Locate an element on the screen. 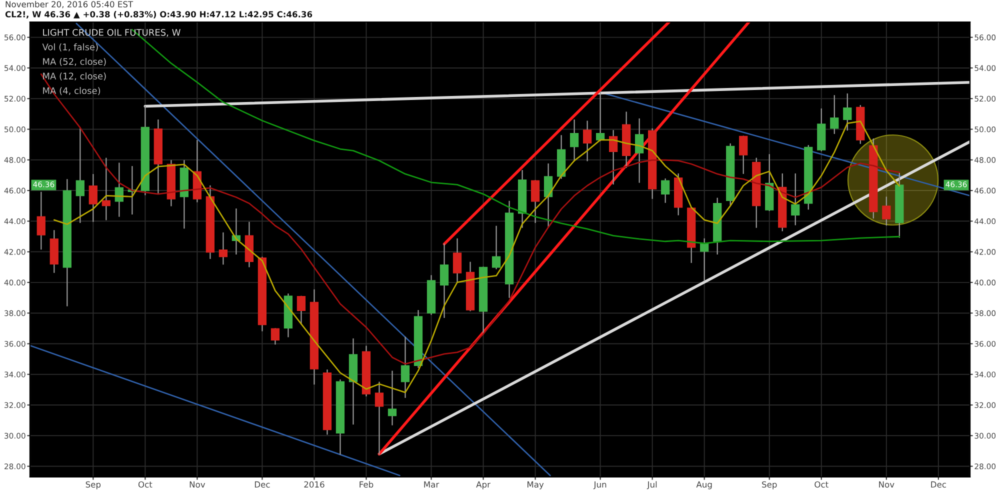  annotation: MA (12, close) is located at coordinates (74, 76).